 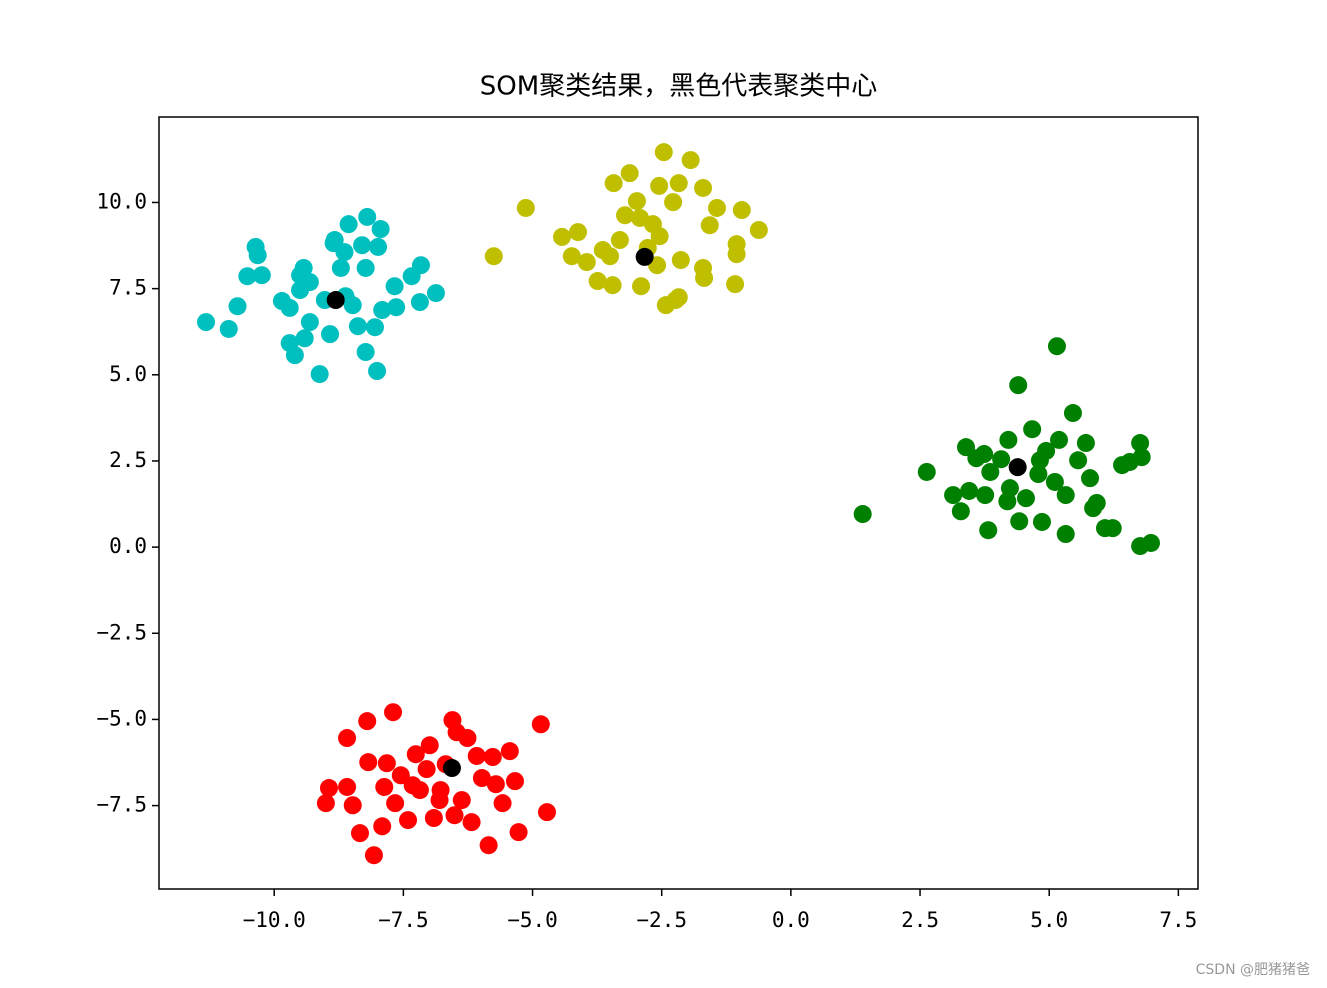 I want to click on y-tick-label: −5.0, so click(x=121, y=718).